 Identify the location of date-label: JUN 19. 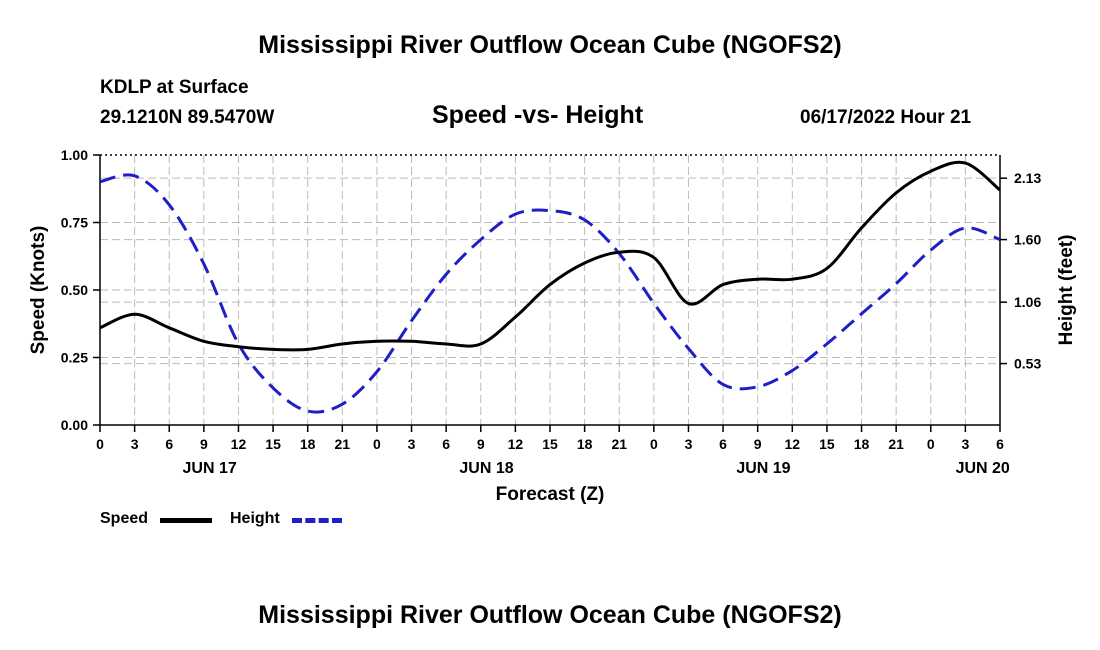
(763, 468).